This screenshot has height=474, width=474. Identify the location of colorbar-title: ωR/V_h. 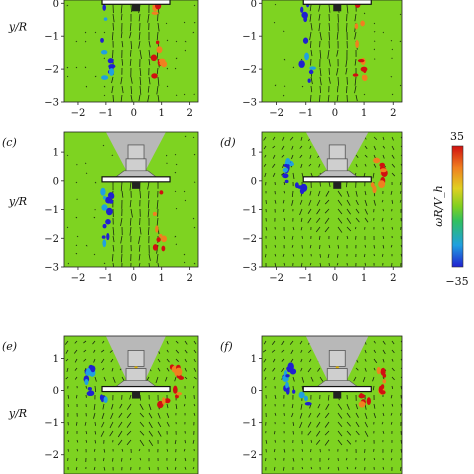
(438, 206).